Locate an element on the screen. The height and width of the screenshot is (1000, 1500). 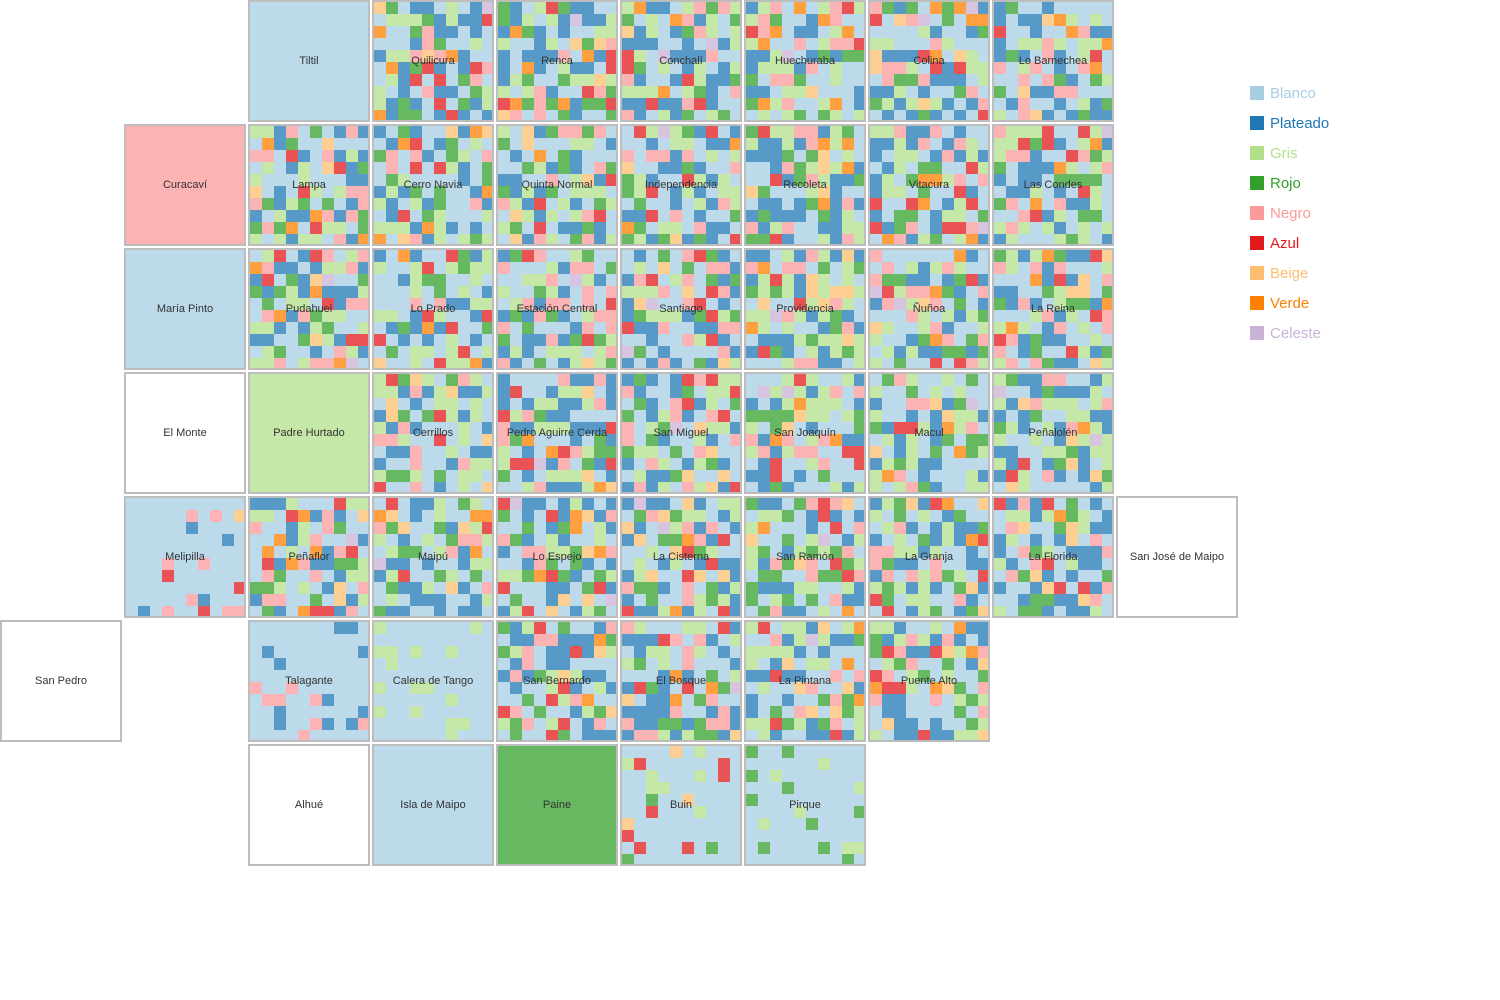
commune-tile: Buin is located at coordinates (681, 805).